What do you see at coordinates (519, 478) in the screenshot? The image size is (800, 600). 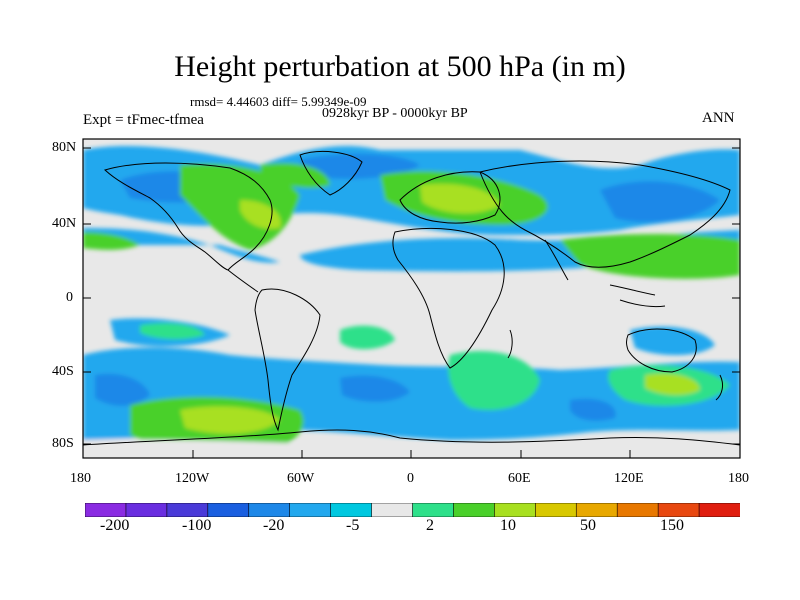 I see `lon-label-60e: 60E` at bounding box center [519, 478].